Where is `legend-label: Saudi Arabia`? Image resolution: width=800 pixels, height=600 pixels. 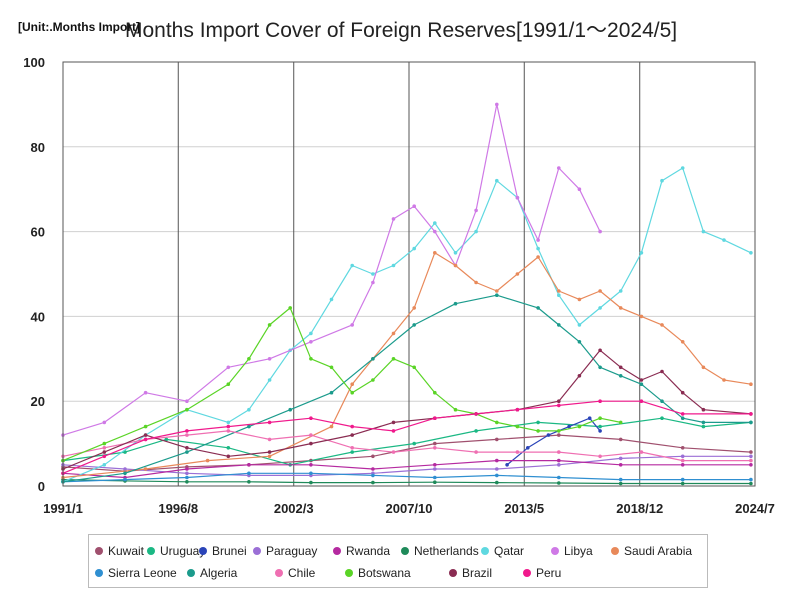
legend-label: Saudi Arabia is located at coordinates (658, 551).